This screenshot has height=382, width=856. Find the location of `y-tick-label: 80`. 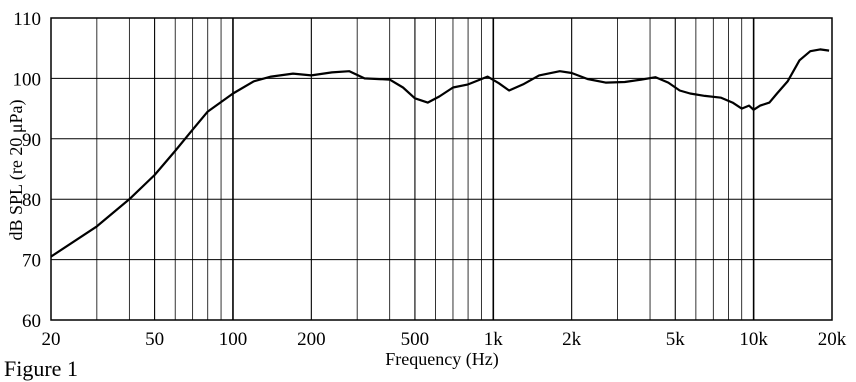

y-tick-label: 80 is located at coordinates (31, 200).